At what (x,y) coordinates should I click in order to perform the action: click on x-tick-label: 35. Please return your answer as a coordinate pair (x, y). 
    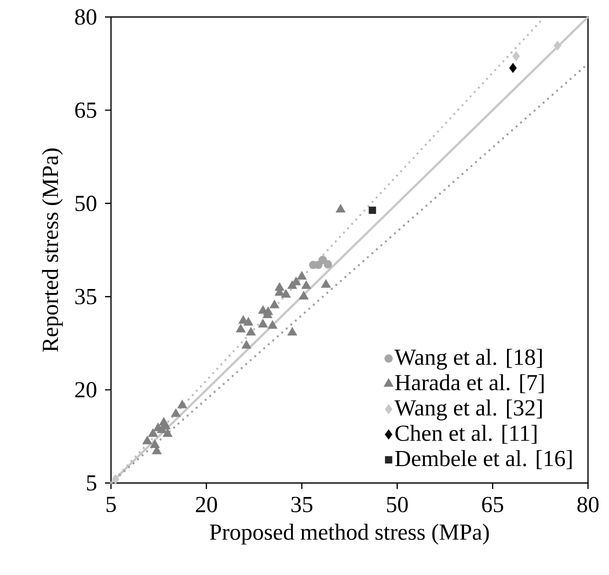
    Looking at the image, I should click on (301, 504).